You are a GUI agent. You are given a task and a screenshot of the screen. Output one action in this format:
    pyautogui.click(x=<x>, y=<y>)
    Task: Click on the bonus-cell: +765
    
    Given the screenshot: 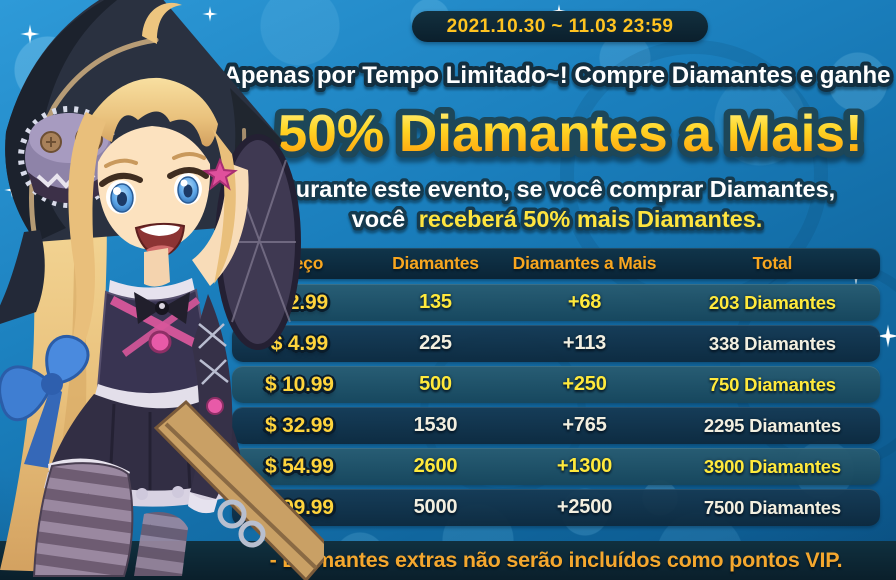 What is the action you would take?
    pyautogui.click(x=584, y=425)
    